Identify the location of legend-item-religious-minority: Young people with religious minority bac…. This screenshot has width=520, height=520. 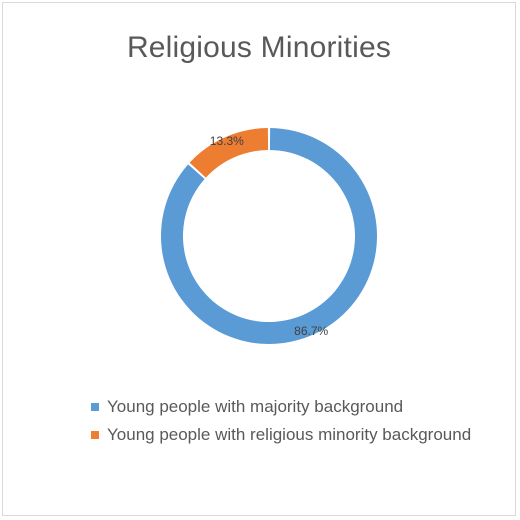
(291, 435).